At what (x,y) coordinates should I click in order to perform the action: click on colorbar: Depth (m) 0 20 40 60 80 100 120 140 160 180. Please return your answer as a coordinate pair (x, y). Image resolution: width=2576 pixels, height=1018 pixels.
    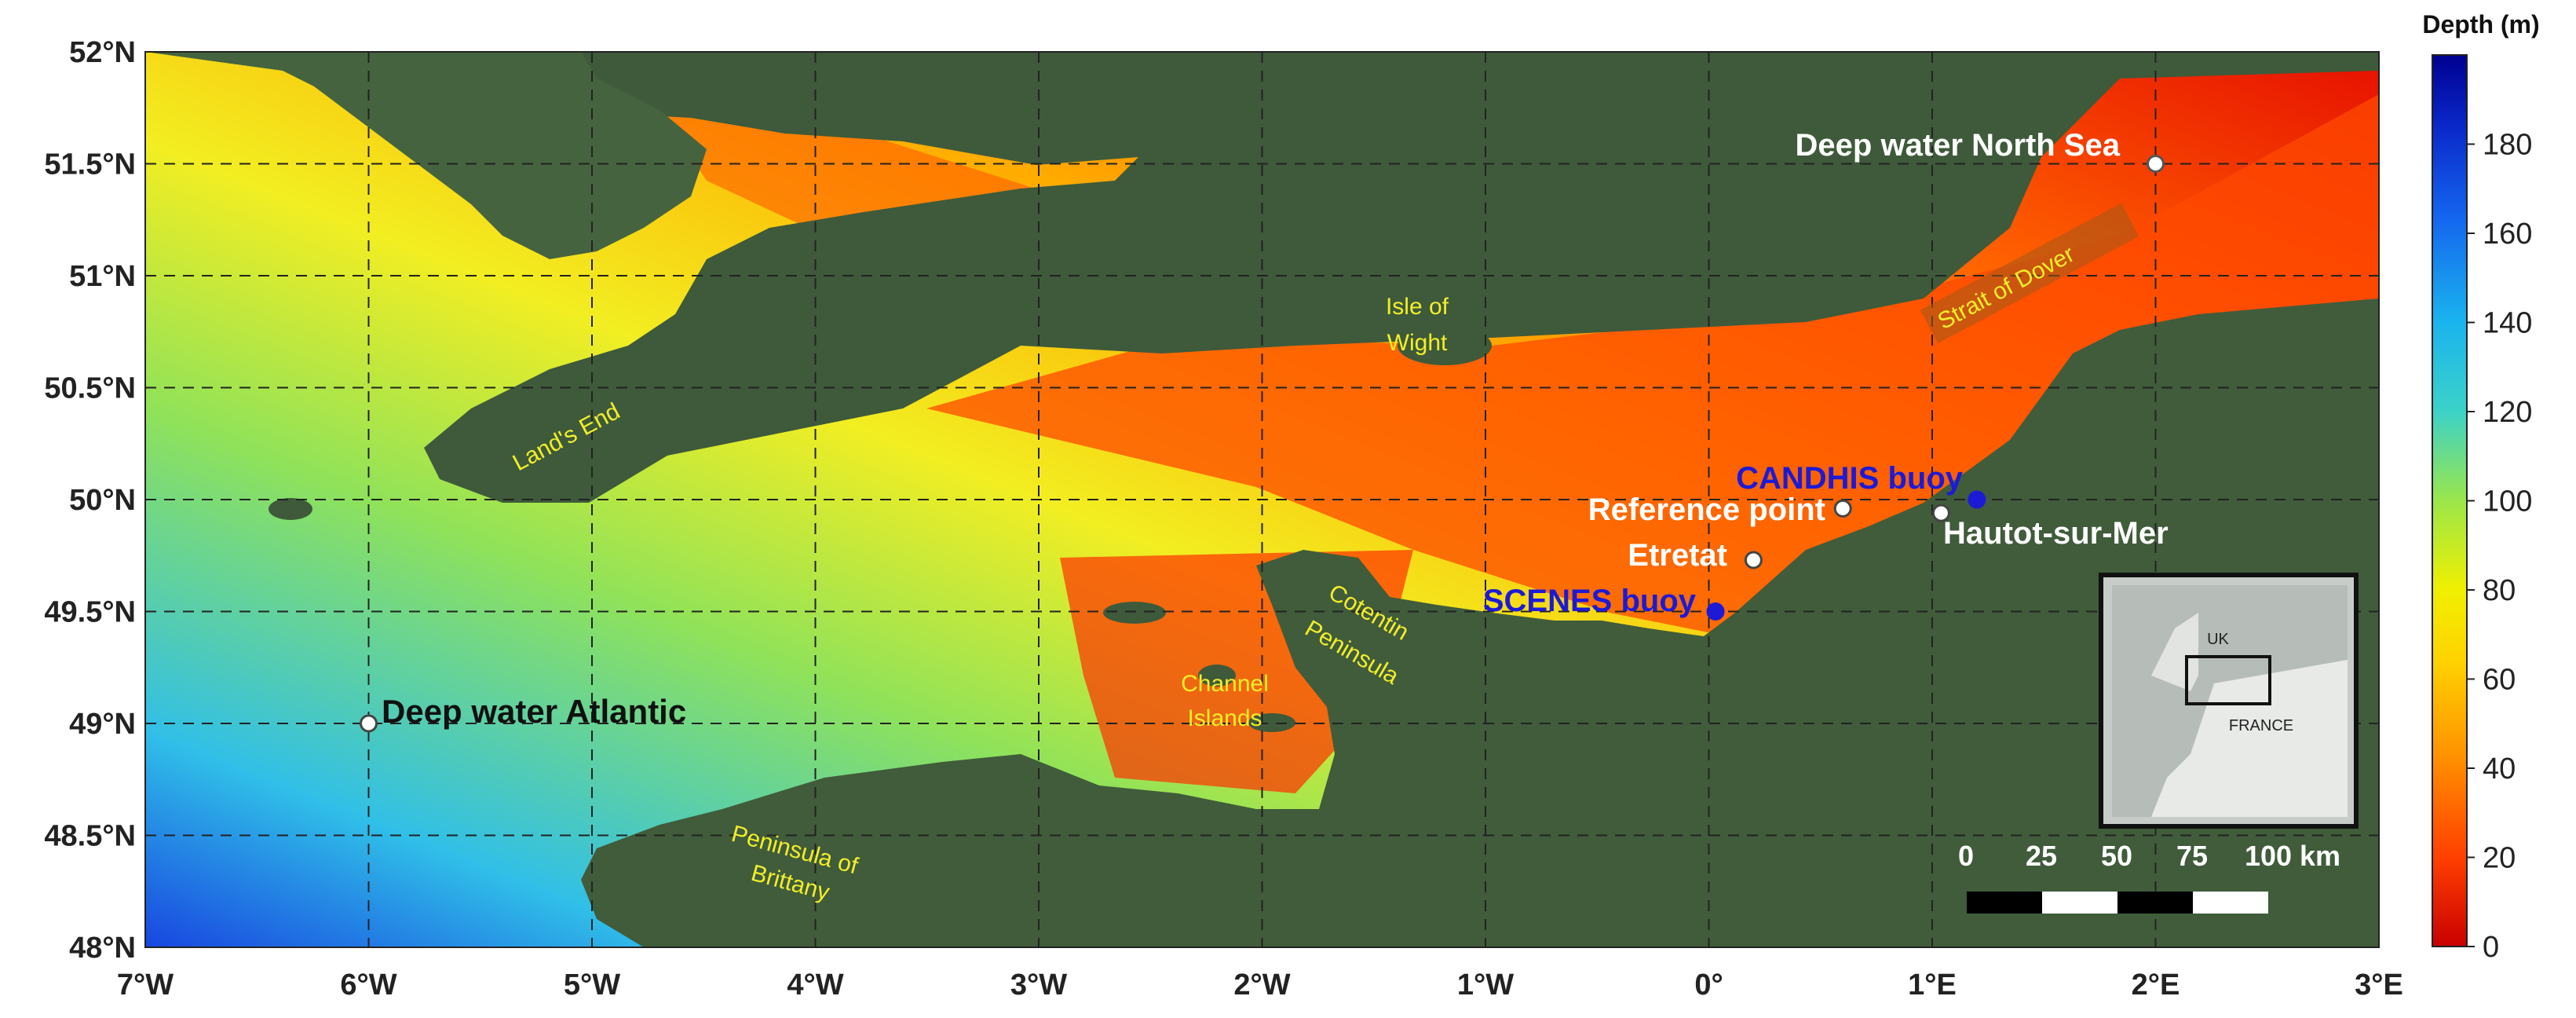
    Looking at the image, I should click on (2480, 487).